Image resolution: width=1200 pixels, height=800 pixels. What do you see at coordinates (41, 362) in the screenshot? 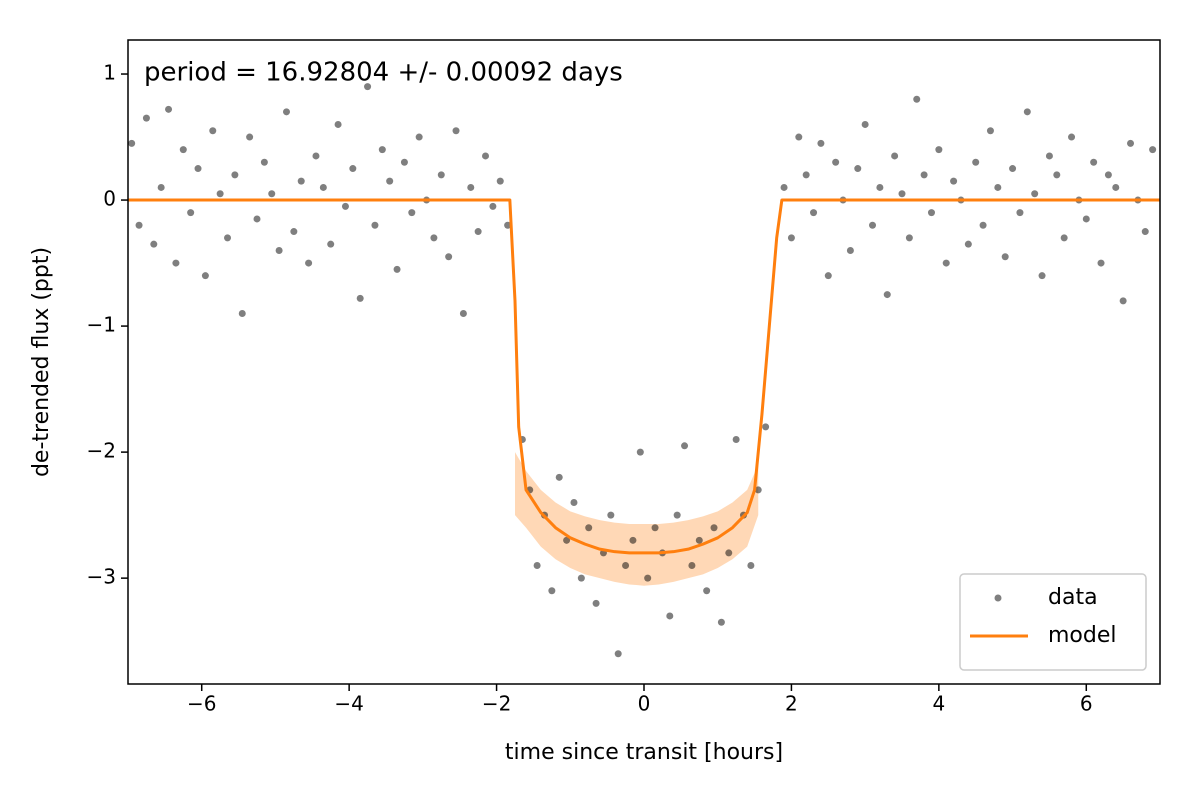
I see `y-axis-label: de-trended flux (ppt)` at bounding box center [41, 362].